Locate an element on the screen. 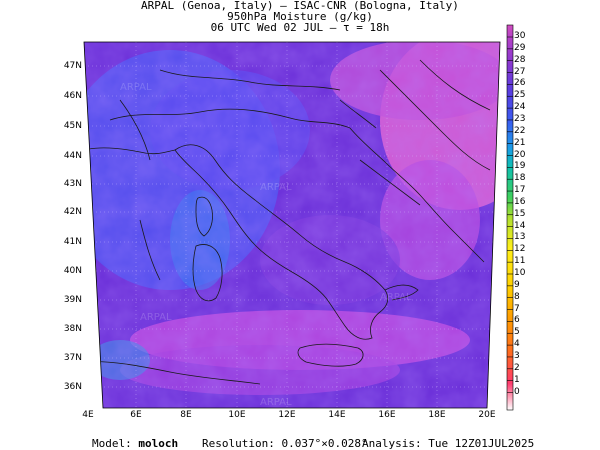 Image resolution: width=600 pixels, height=450 pixels. colorbar-label: 6 is located at coordinates (517, 320).